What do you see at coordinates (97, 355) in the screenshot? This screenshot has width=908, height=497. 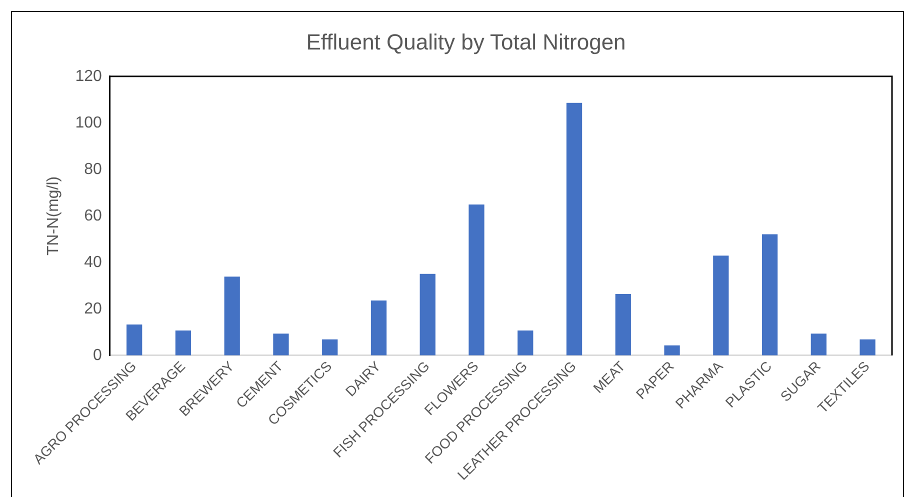 I see `y-tick-label: 0` at bounding box center [97, 355].